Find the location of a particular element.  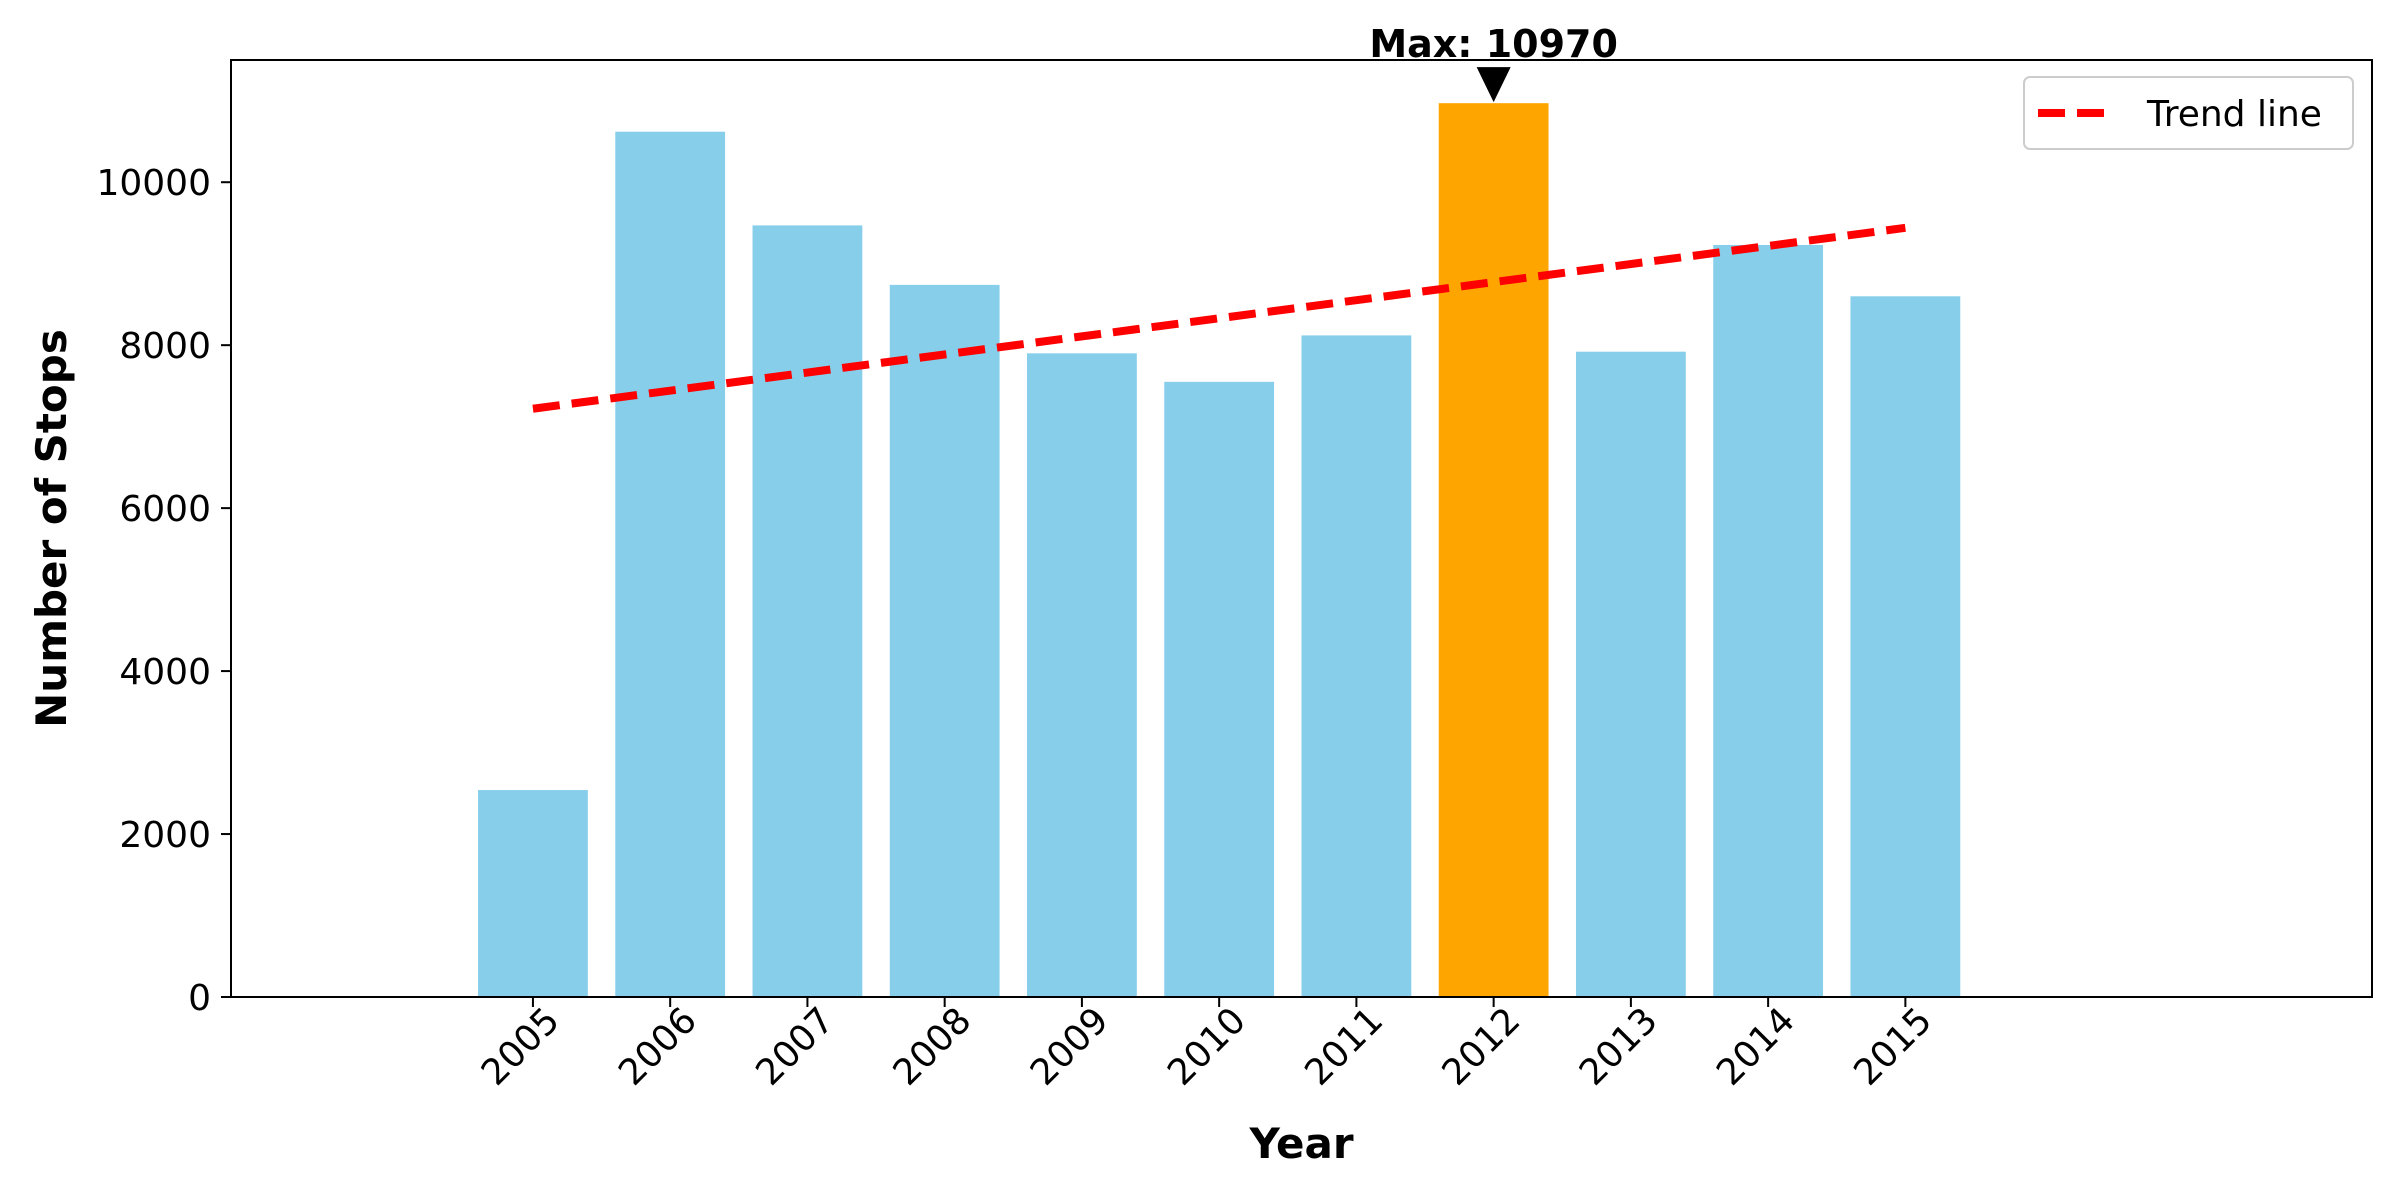

x-tick-label: 2015 is located at coordinates (1893, 1047).